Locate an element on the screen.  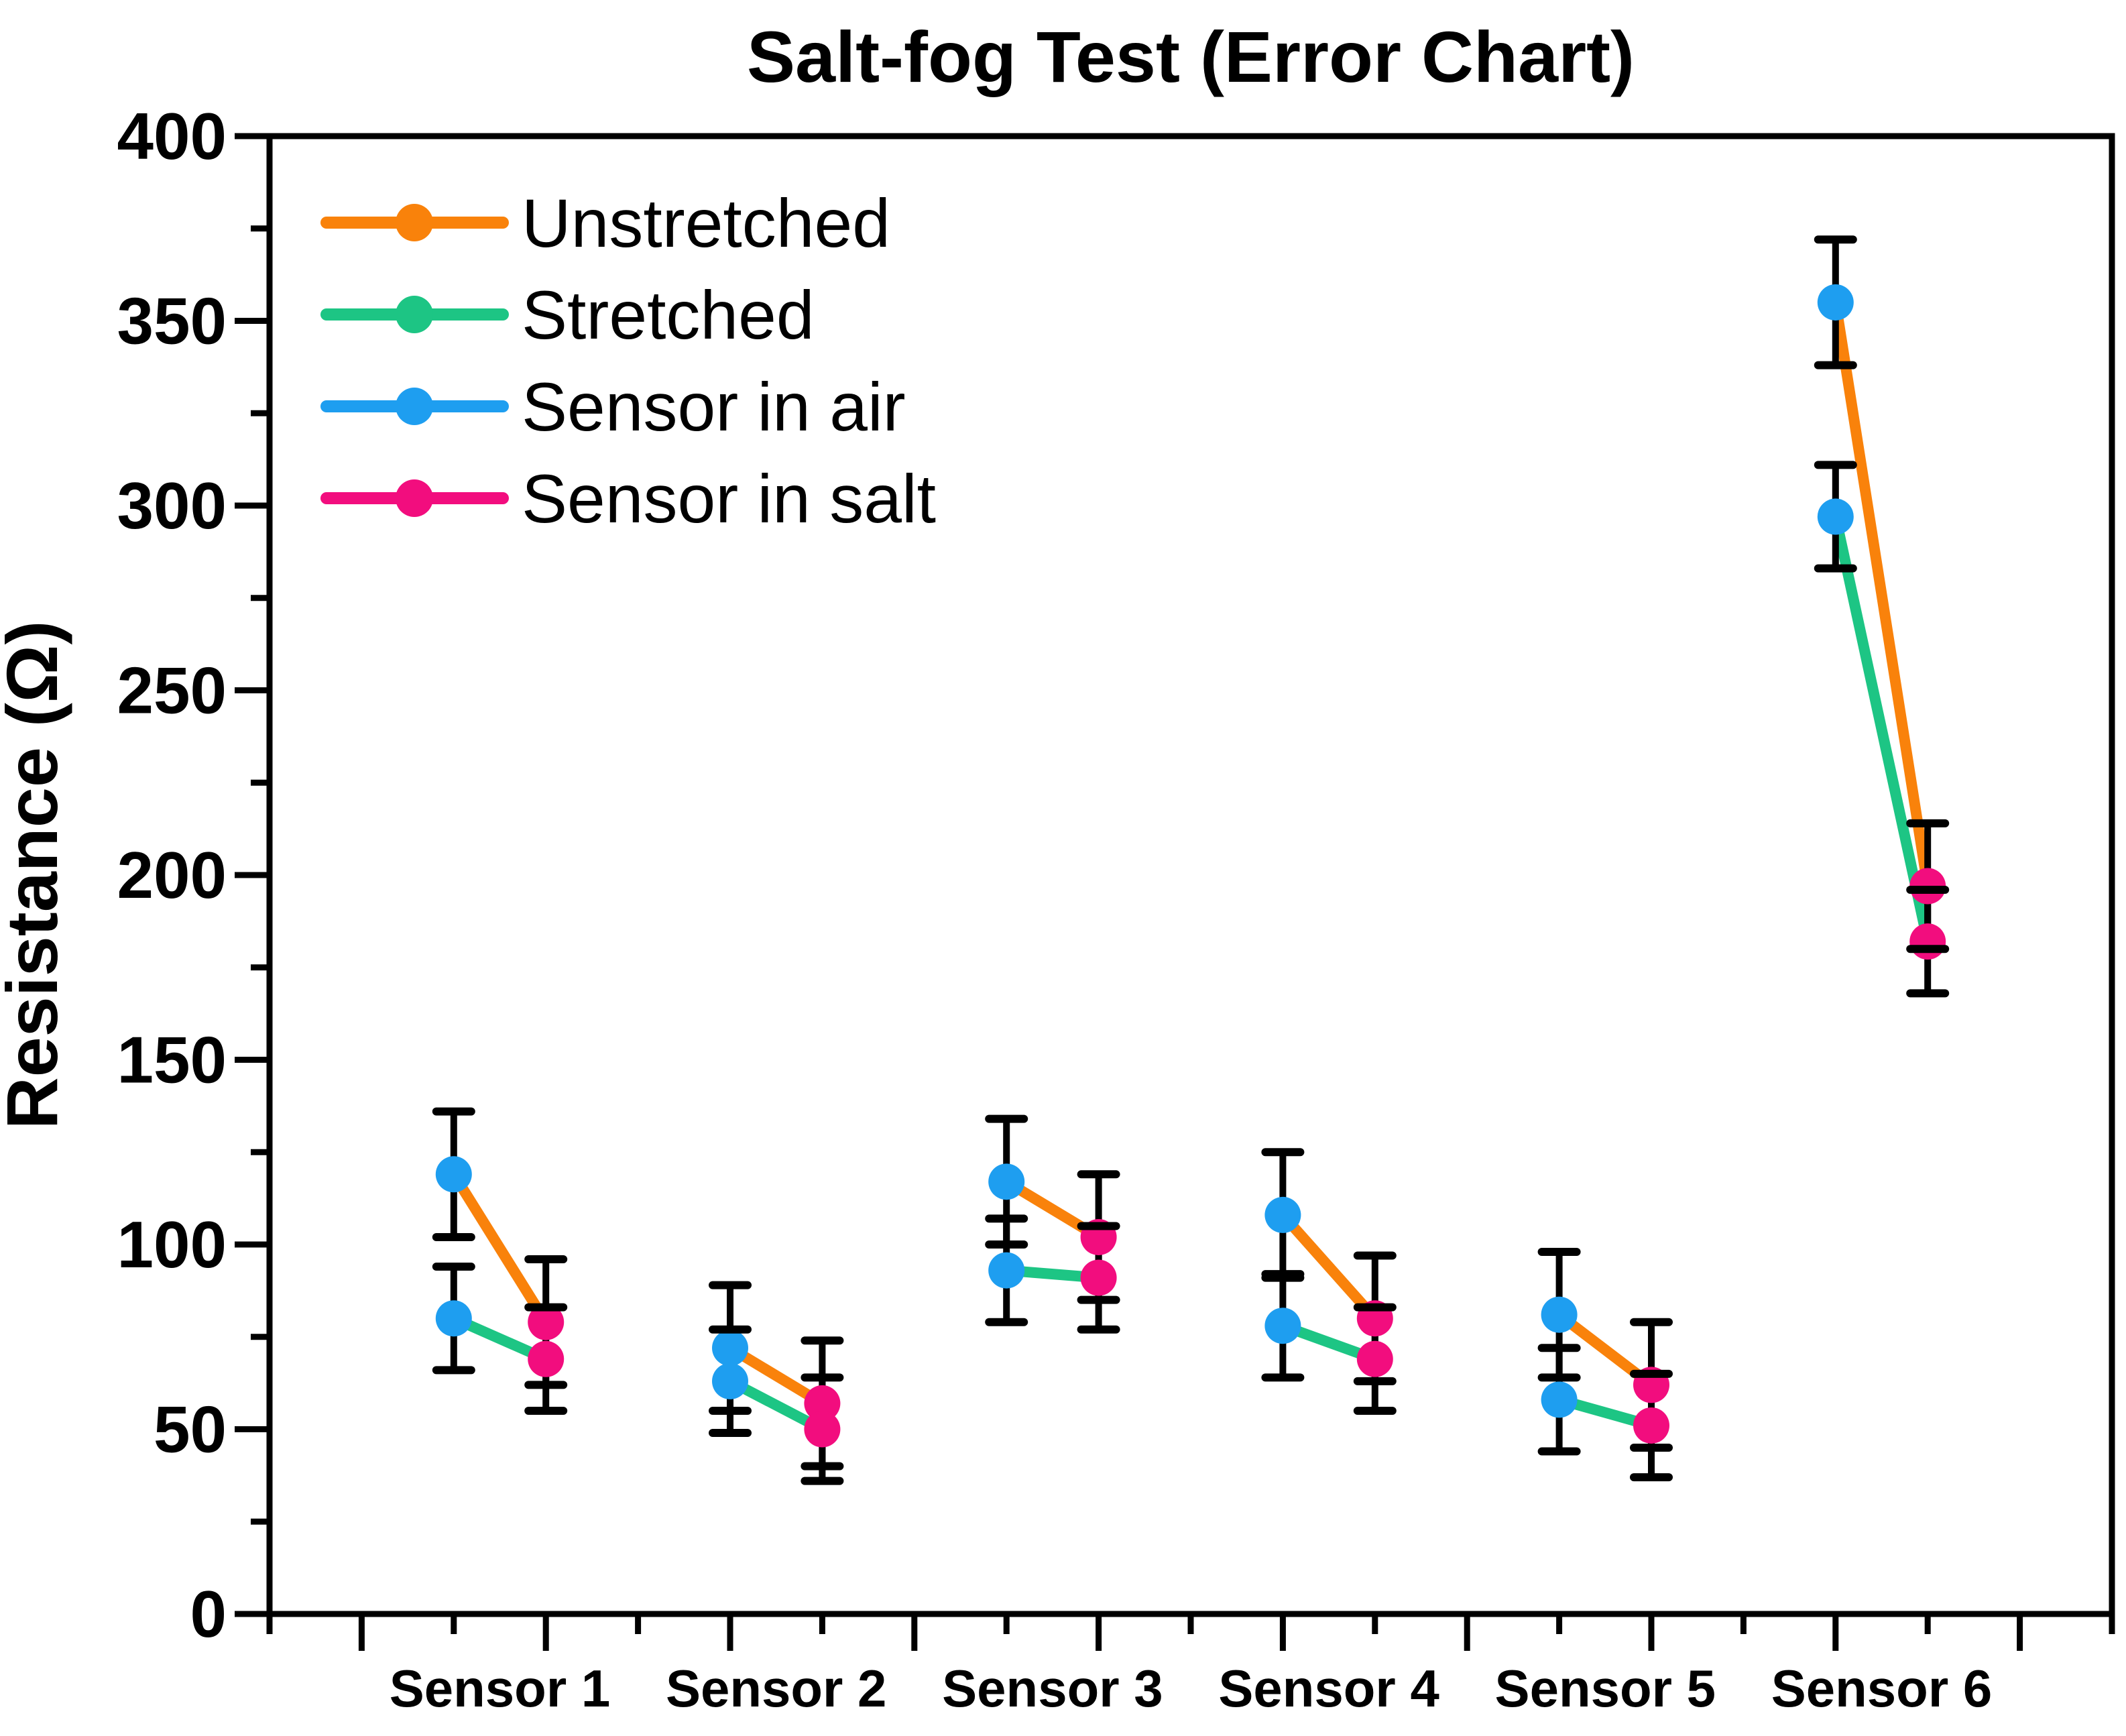
legend-entry-unstretched: Unstretched is located at coordinates (605, 223).